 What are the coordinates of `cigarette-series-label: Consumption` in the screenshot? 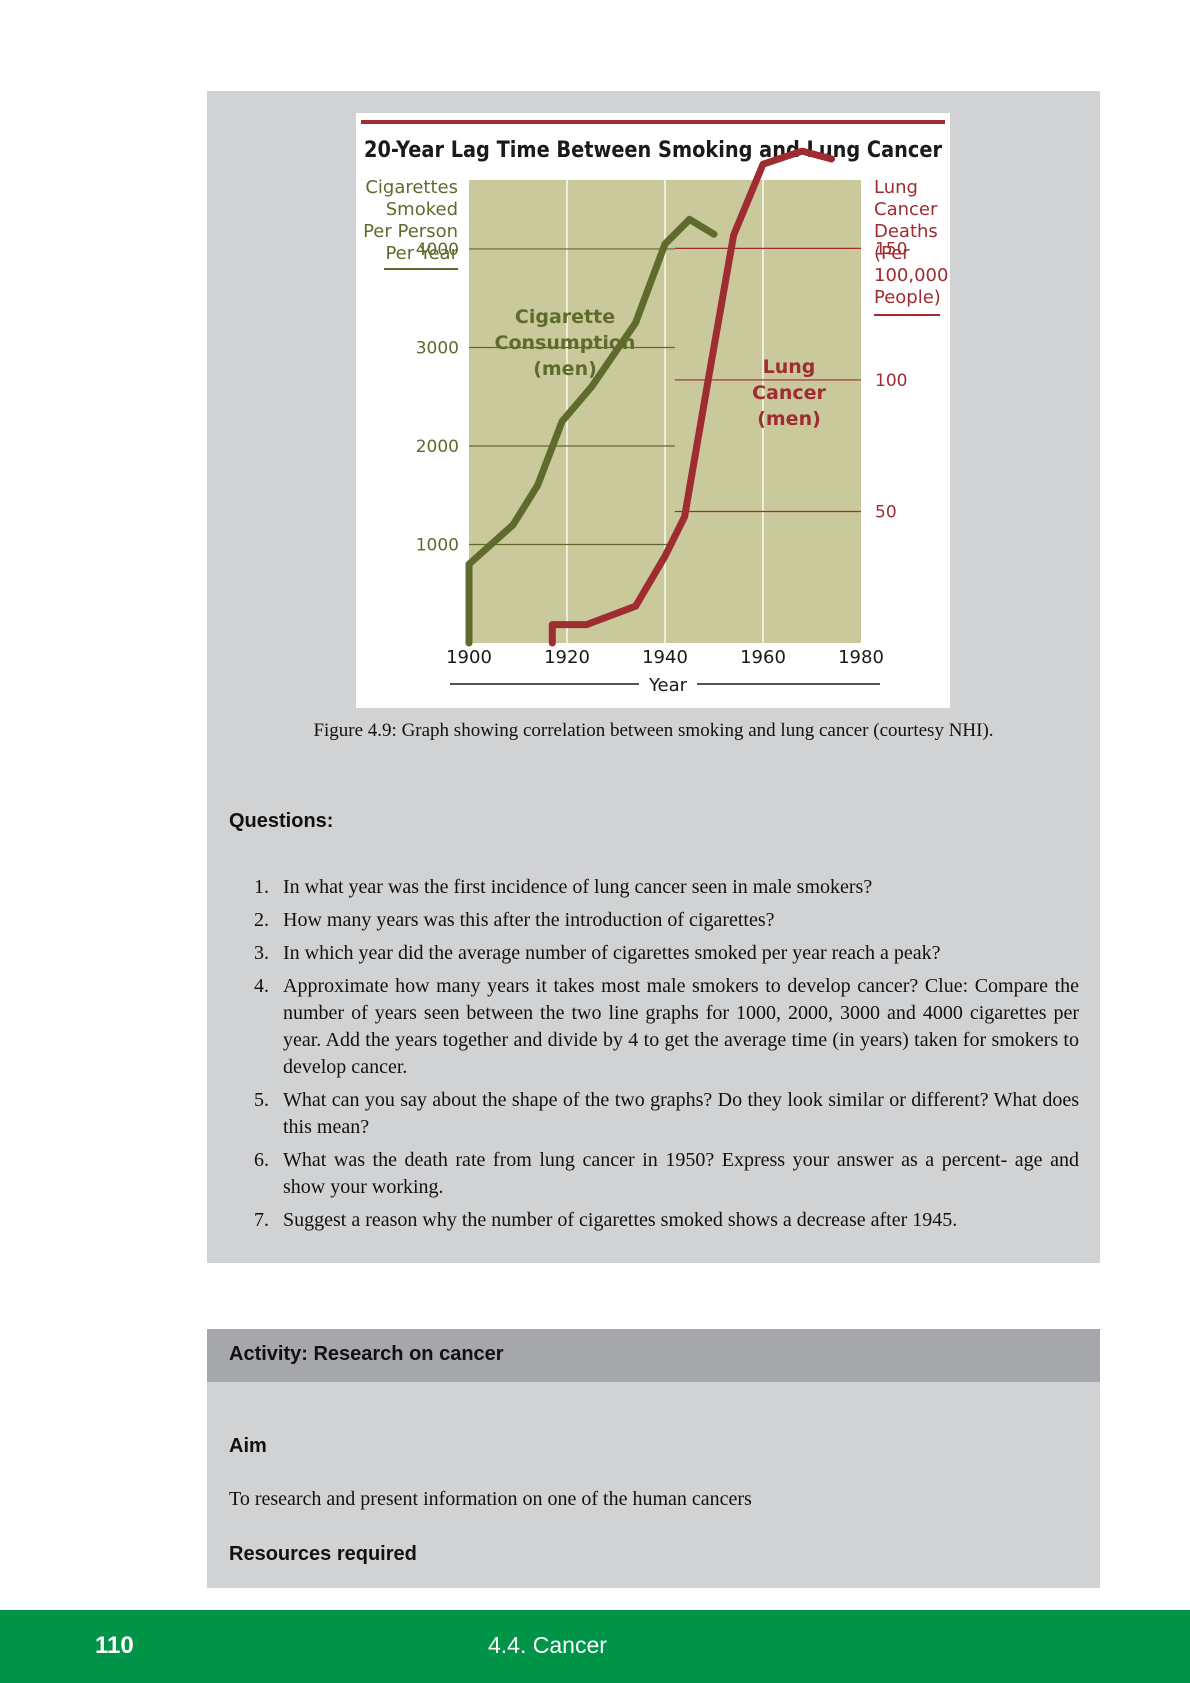 It's located at (565, 343).